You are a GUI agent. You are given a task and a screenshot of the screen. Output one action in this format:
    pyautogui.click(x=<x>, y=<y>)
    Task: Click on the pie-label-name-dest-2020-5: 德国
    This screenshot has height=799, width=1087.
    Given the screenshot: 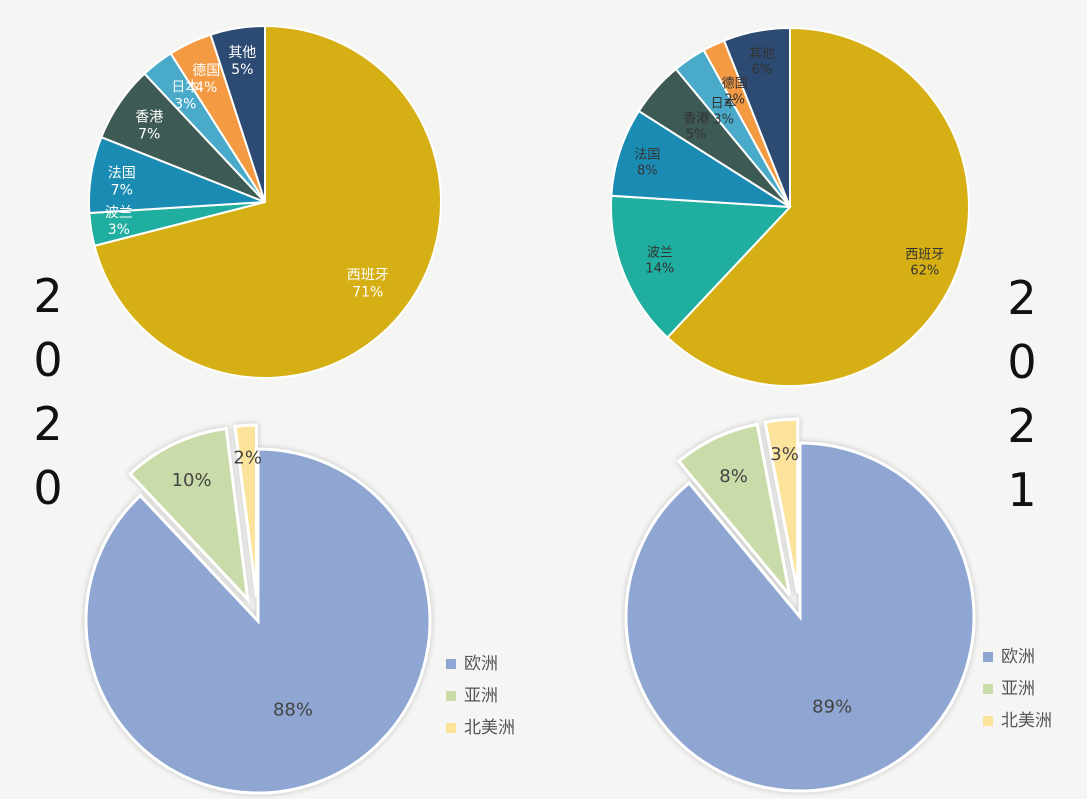 What is the action you would take?
    pyautogui.click(x=206, y=71)
    